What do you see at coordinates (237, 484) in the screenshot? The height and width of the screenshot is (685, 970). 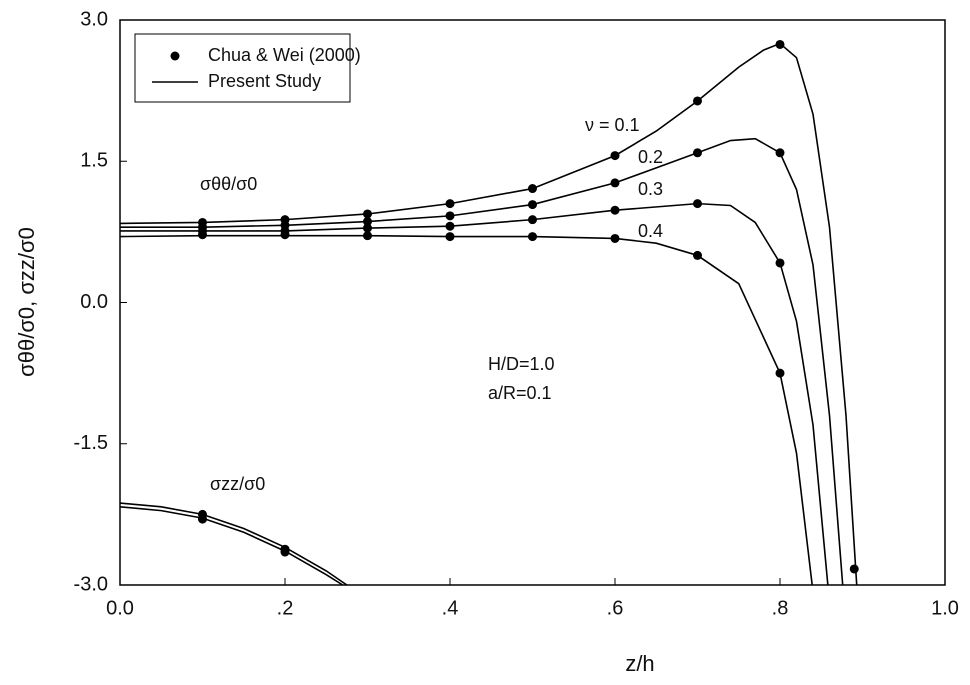 I see `annotation: σzz/σ0` at bounding box center [237, 484].